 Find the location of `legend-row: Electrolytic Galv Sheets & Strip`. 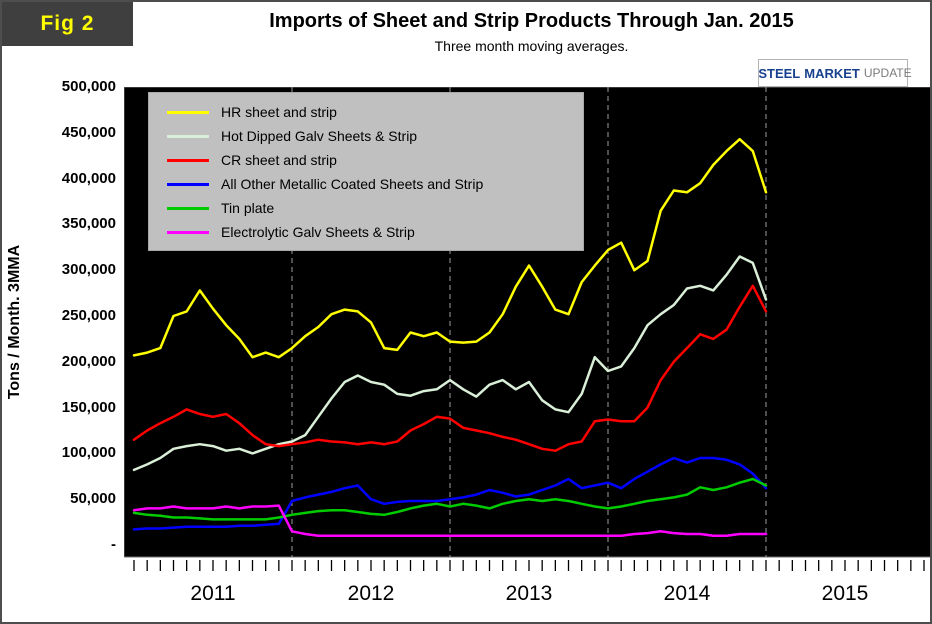

legend-row: Electrolytic Galv Sheets & Strip is located at coordinates (366, 232).